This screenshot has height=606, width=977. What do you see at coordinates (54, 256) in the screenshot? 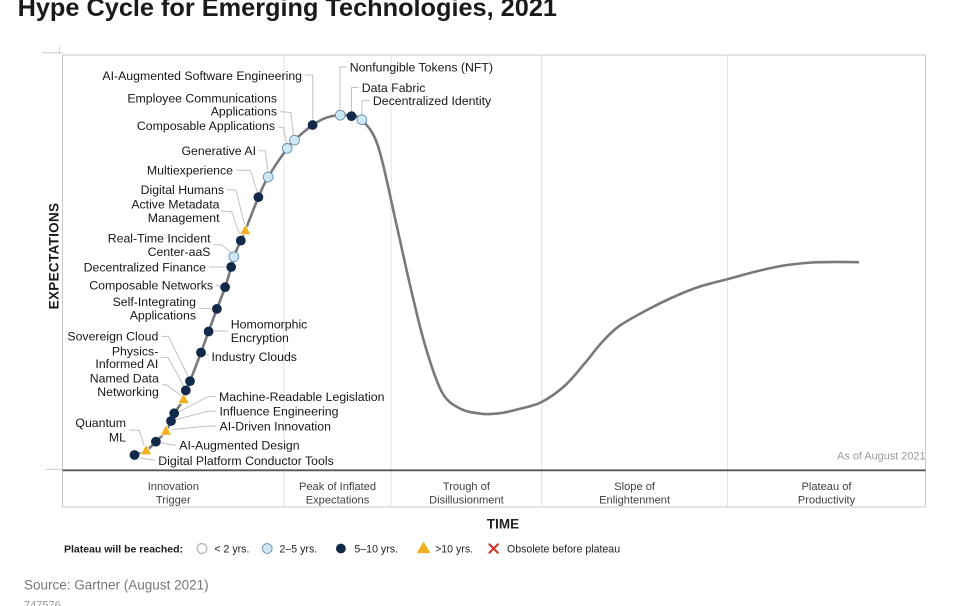
I see `svg-text: EXPECTATIONS` at bounding box center [54, 256].